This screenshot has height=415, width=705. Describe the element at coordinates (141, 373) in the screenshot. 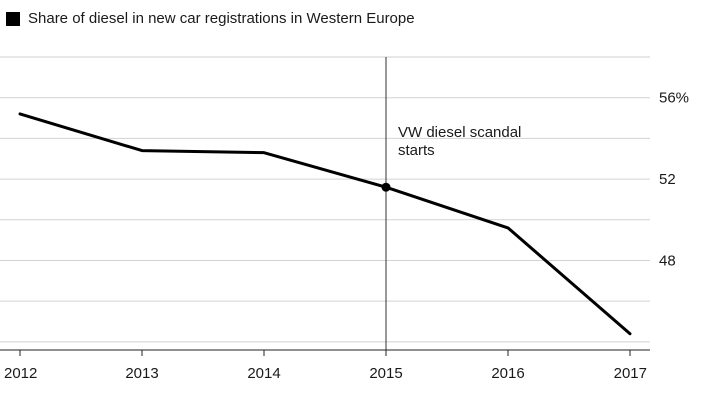

I see `x-tick-label: 2013` at that location.